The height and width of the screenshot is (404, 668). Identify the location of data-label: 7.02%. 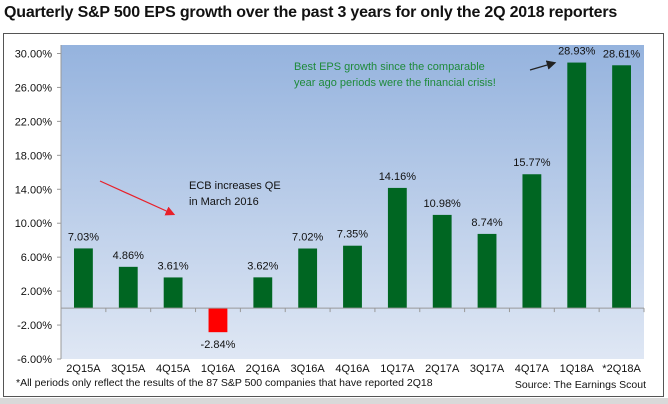
(307, 238).